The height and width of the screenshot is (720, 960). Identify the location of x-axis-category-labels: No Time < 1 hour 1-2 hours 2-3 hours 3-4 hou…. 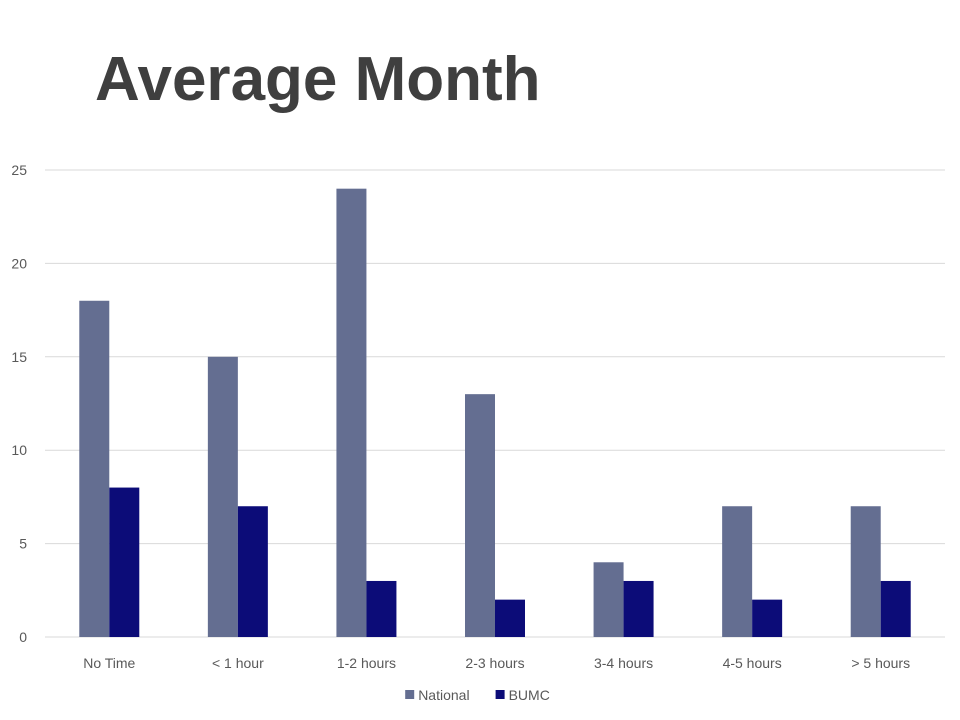
(496, 663).